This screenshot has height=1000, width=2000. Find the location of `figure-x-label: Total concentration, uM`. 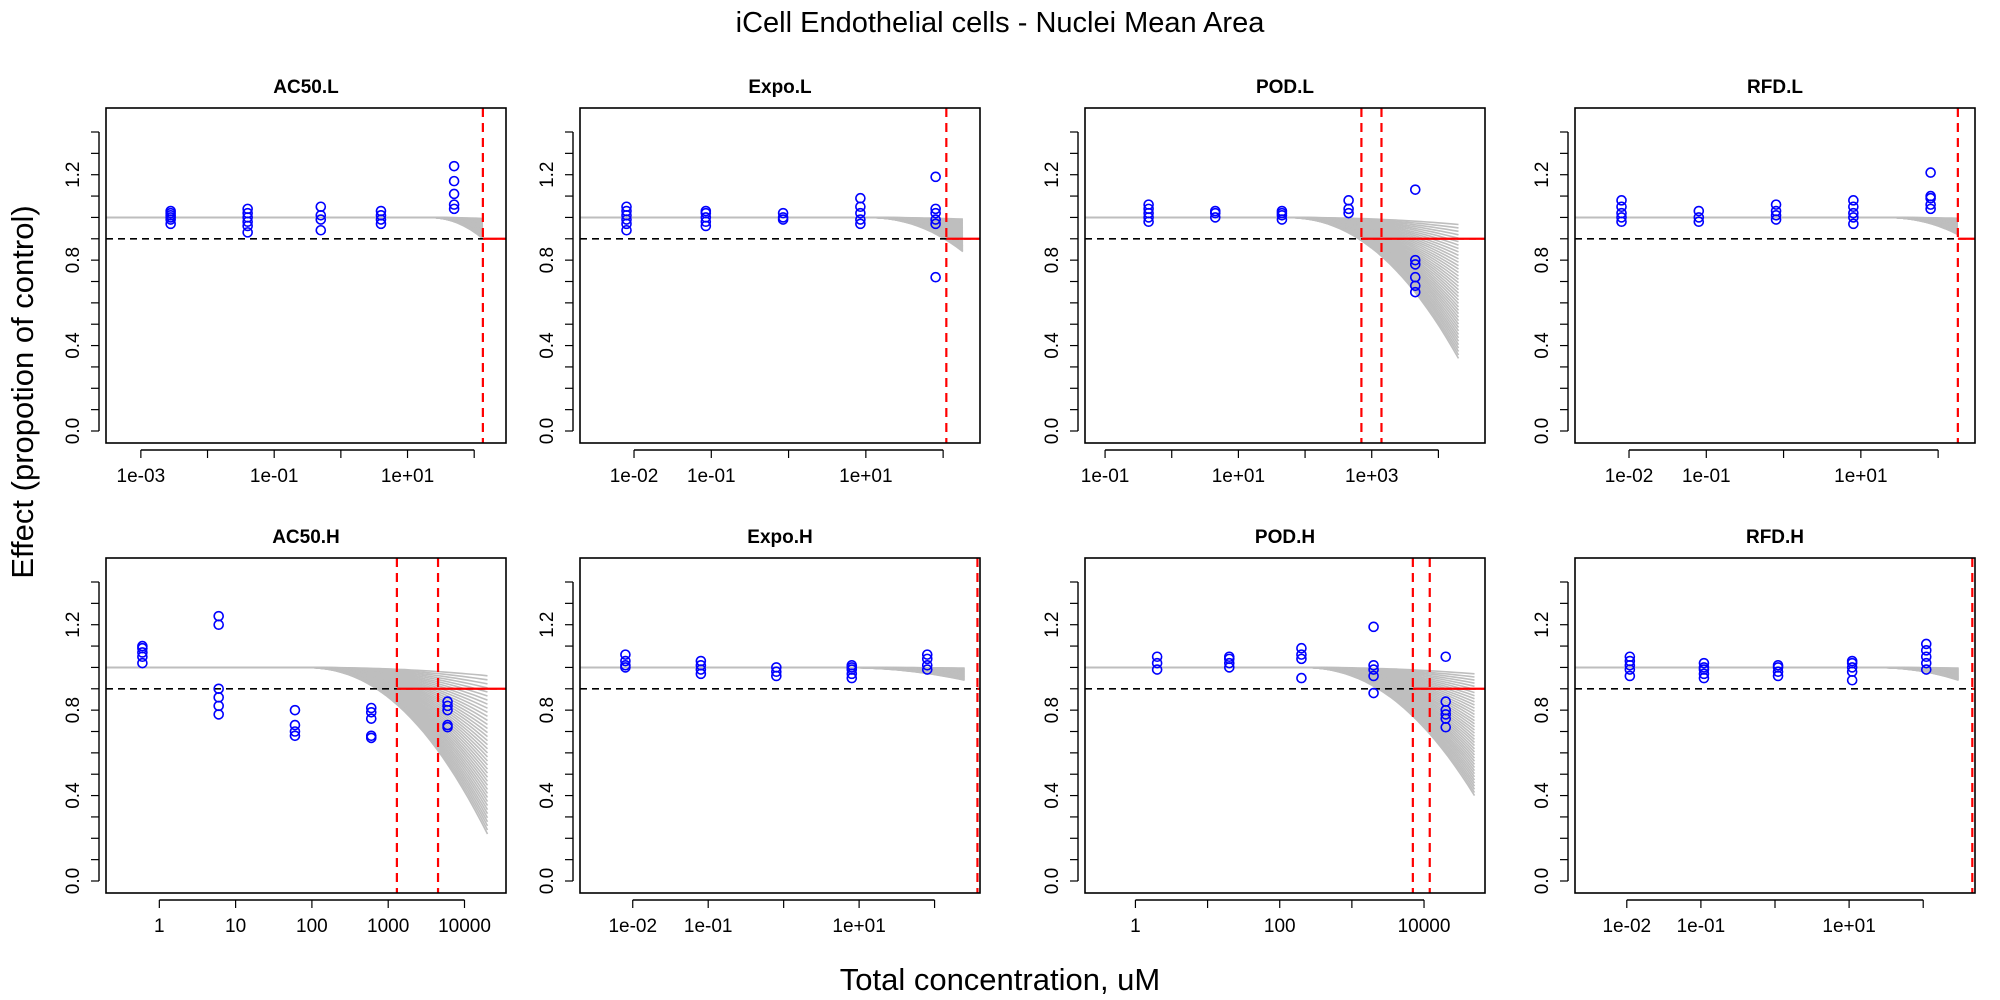

figure-x-label: Total concentration, uM is located at coordinates (1000, 979).